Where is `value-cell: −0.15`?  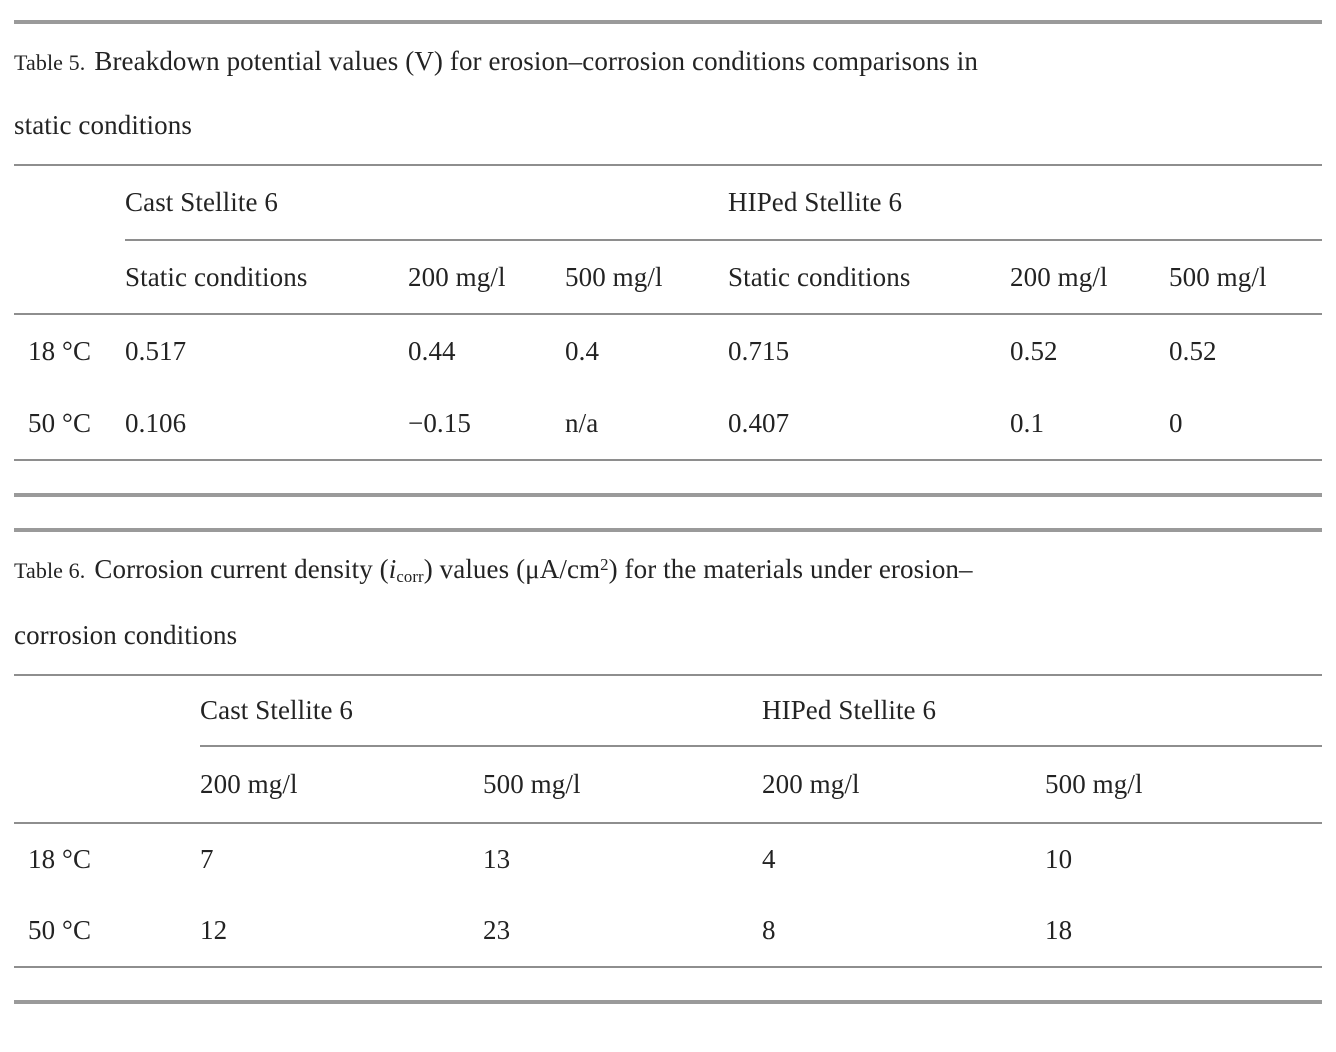 value-cell: −0.15 is located at coordinates (439, 422).